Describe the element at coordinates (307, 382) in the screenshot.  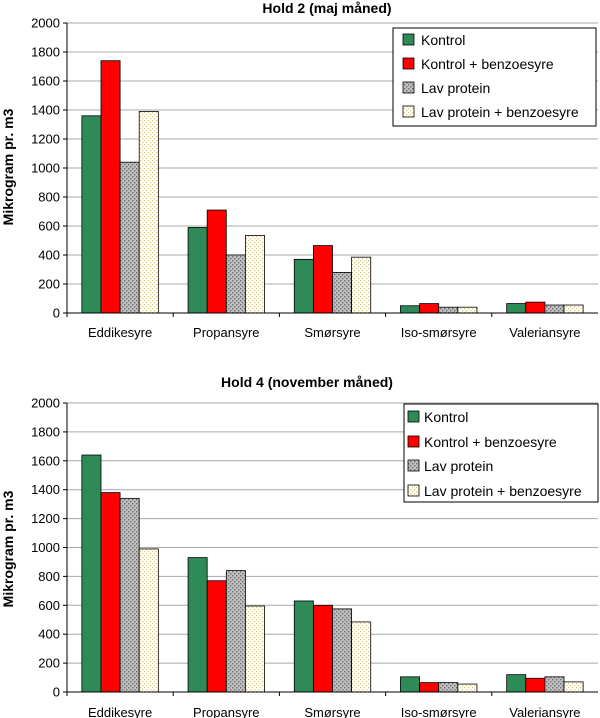
I see `chart-title: Hold 4 (november måned)` at that location.